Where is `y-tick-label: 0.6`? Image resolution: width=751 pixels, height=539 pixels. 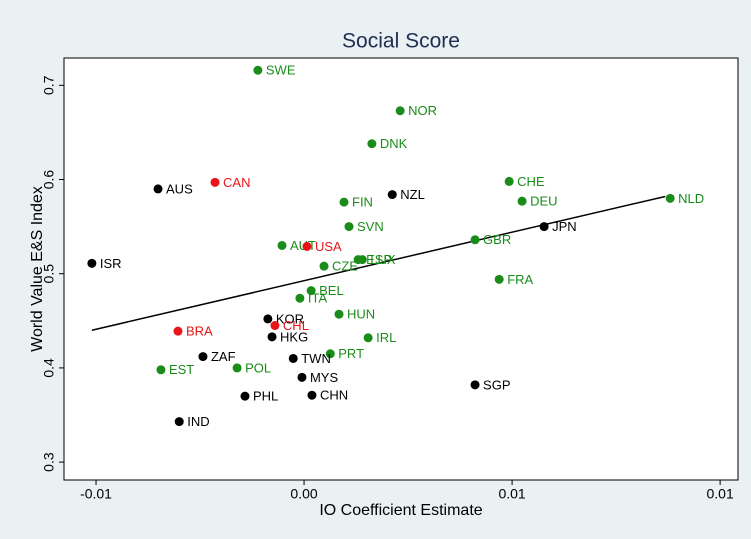
y-tick-label: 0.6 is located at coordinates (49, 180).